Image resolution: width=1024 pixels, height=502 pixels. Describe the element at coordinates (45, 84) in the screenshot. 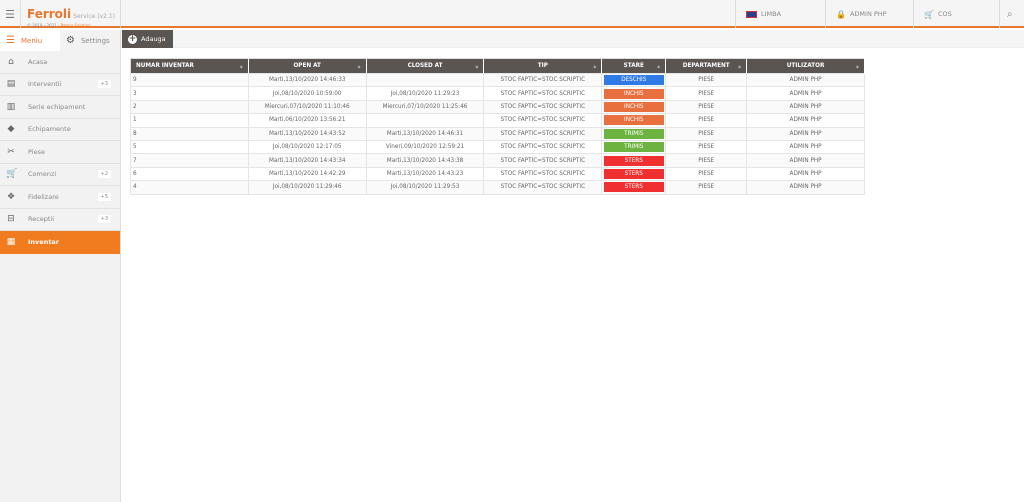

I see `sidebar-item-label: Interventii` at that location.